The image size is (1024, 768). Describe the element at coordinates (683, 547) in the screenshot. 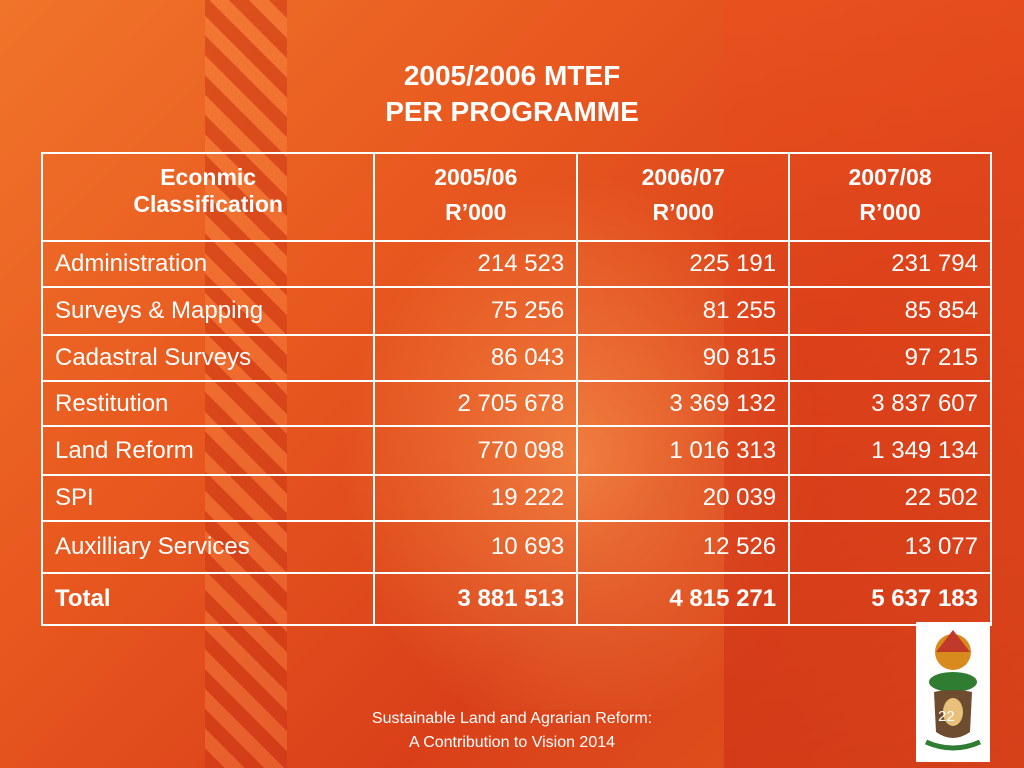

I see `cell-value: 12 526` at that location.